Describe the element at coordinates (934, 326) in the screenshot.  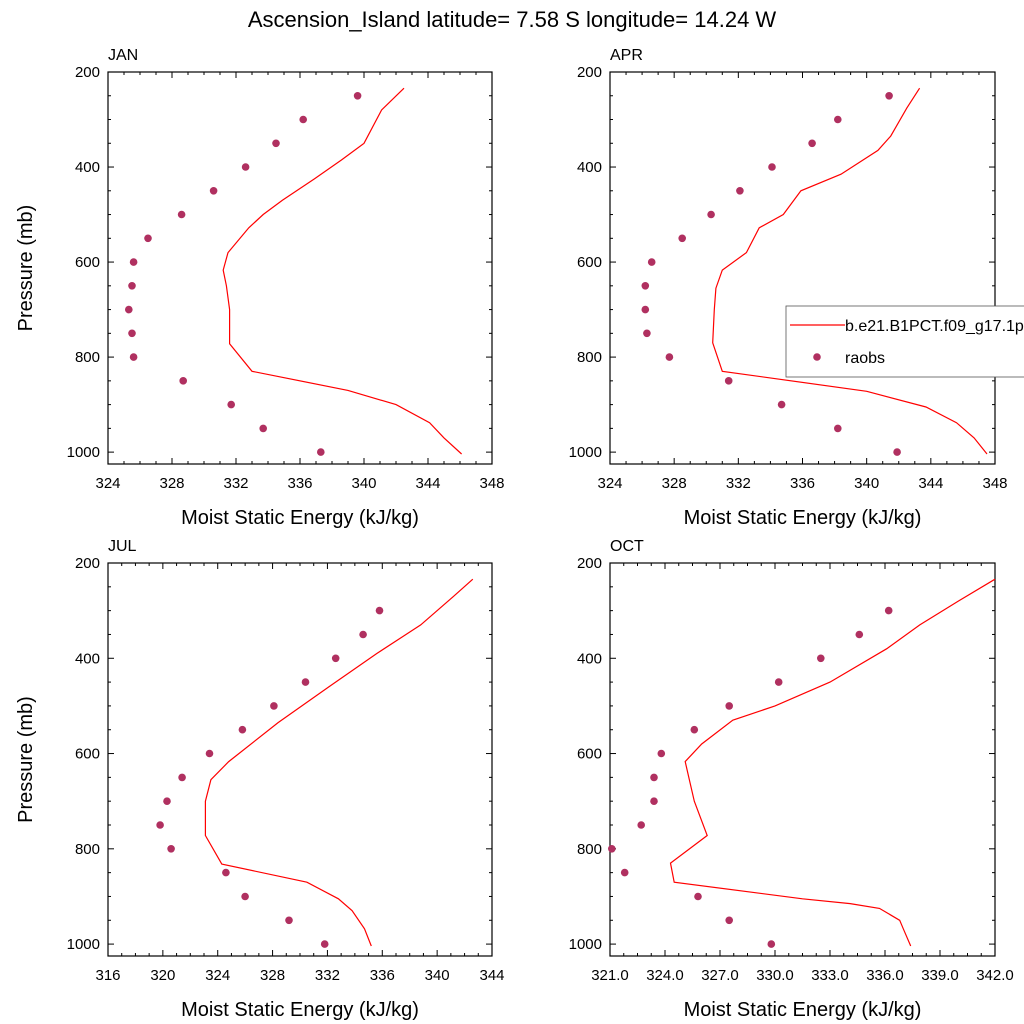
I see `legend-model-label: b.e21.B1PCT.f09_g17.1pctCO2-gis.001_v2` at that location.